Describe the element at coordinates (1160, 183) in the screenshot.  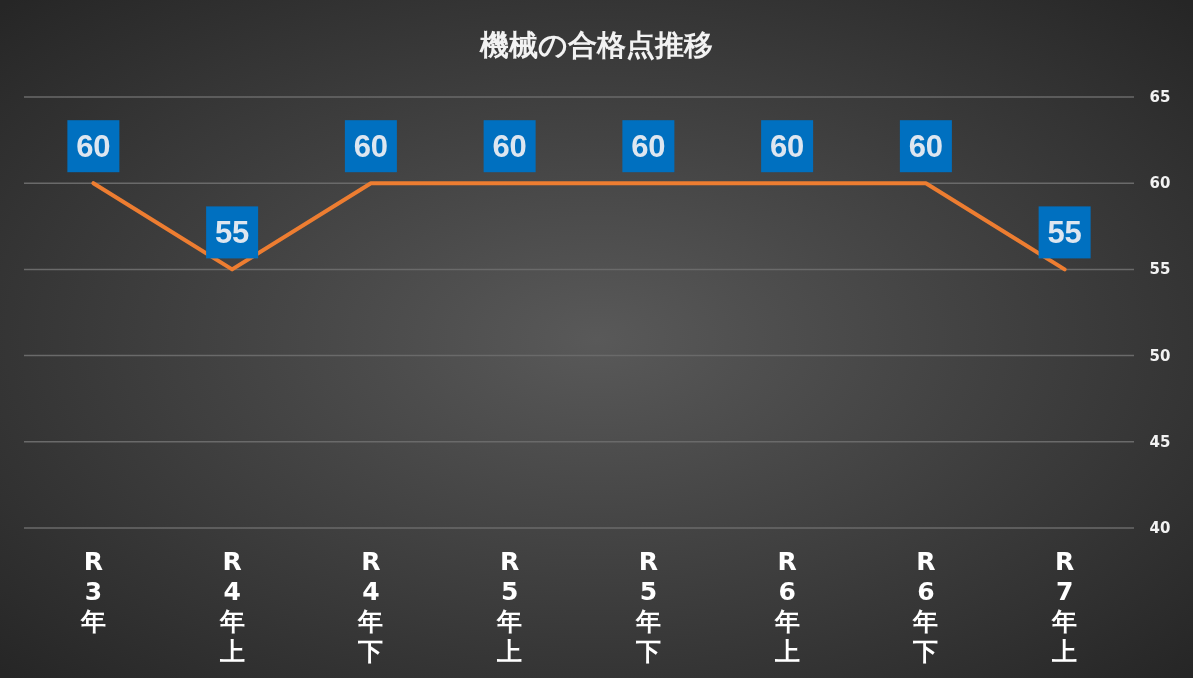
I see `y-tick-label: 60` at that location.